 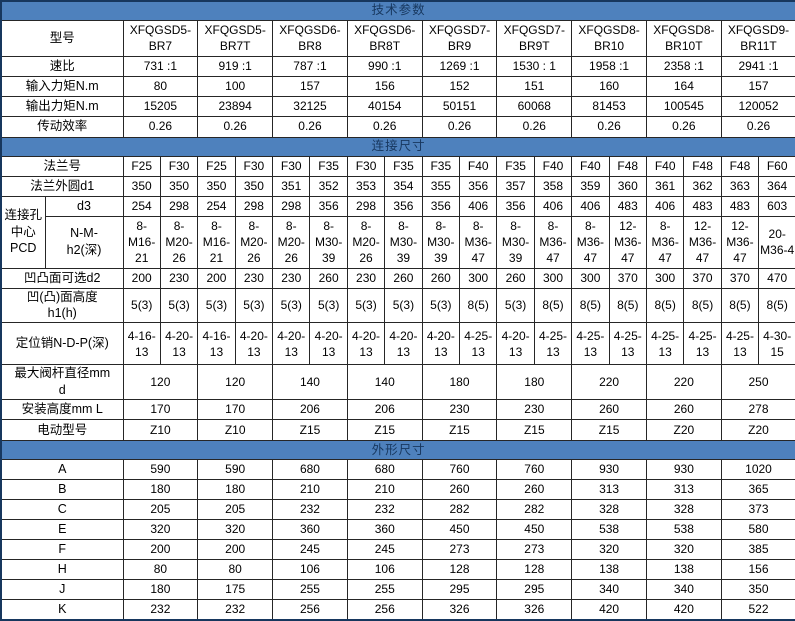 What do you see at coordinates (84, 206) in the screenshot?
I see `row-sublabel: d3` at bounding box center [84, 206].